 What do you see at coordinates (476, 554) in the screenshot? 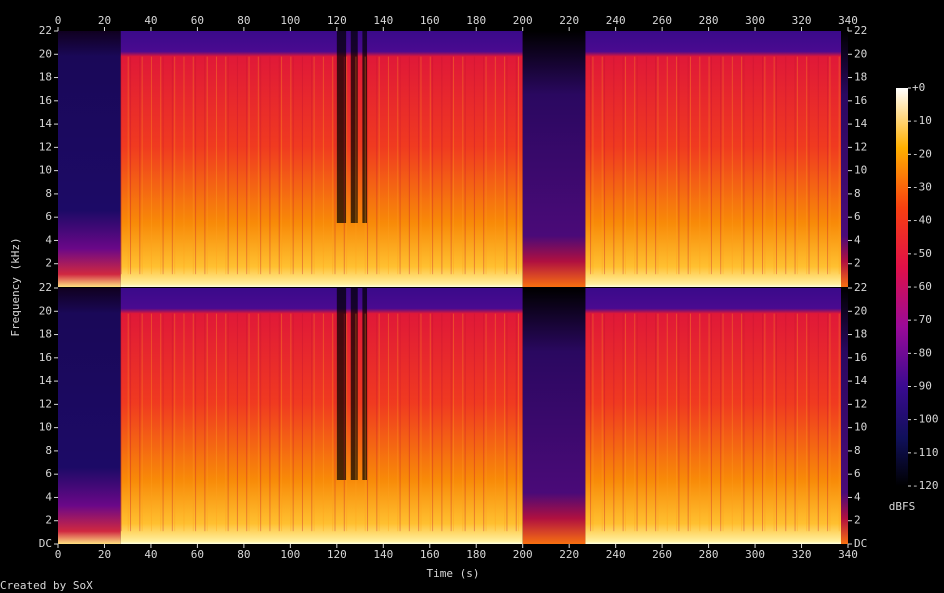
I see `x-tick-label: 180` at bounding box center [476, 554].